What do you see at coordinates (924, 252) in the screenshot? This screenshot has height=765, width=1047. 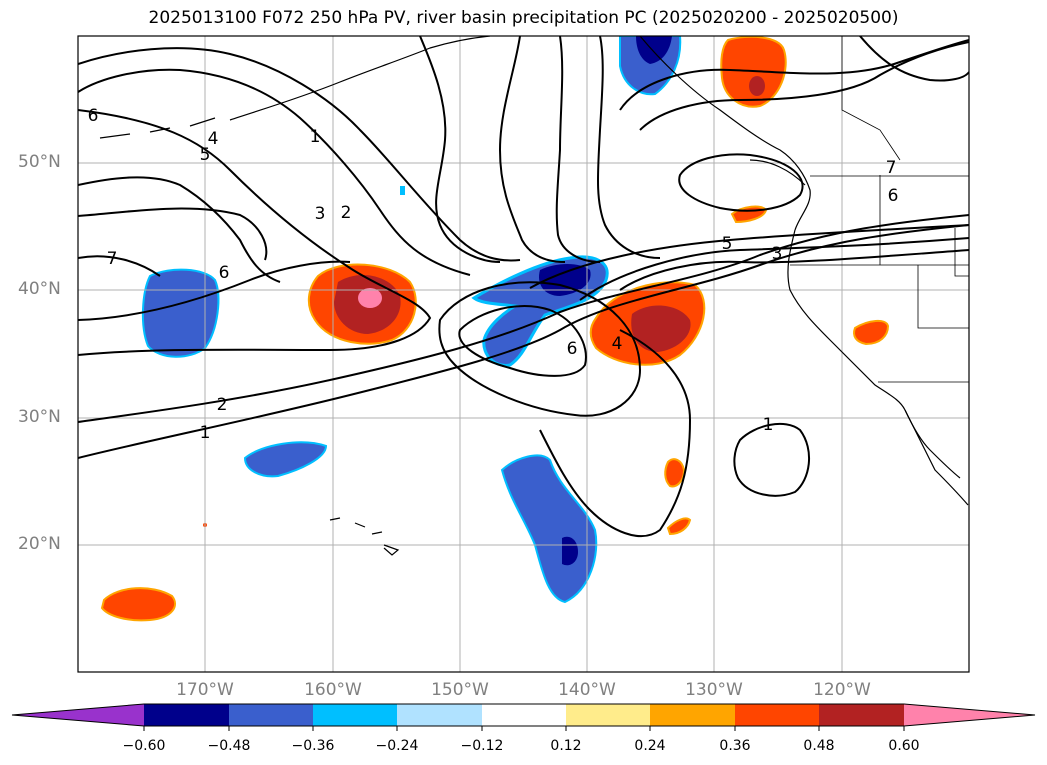 I see `border-nevada` at bounding box center [924, 252].